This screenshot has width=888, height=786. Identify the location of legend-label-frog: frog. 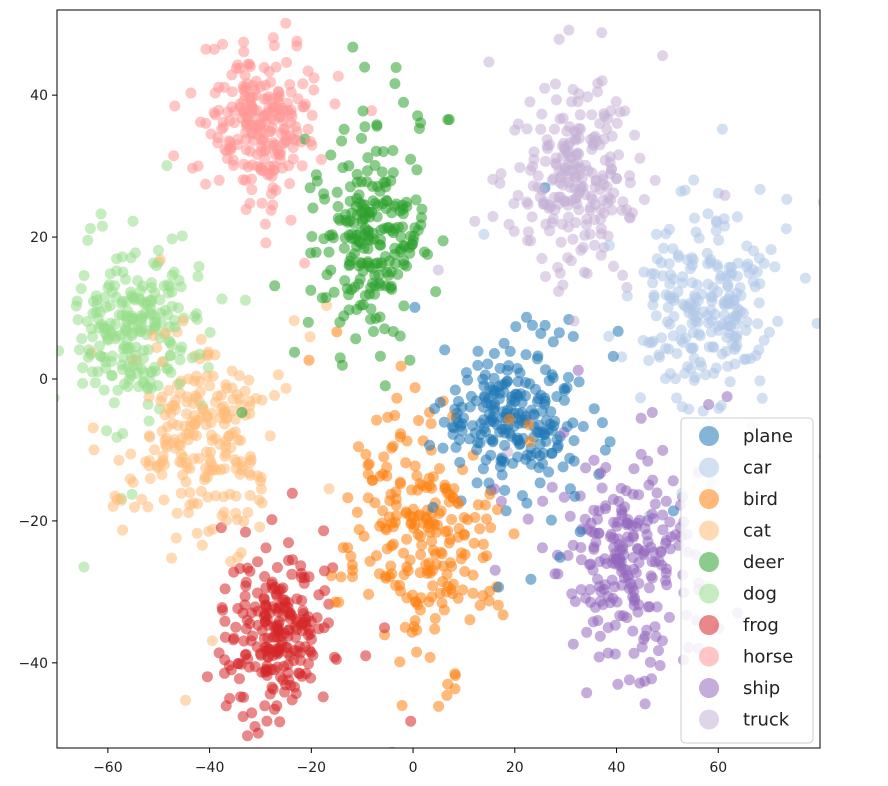
(761, 625).